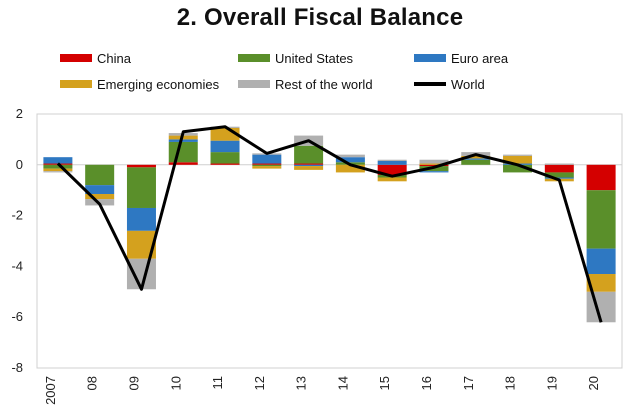  Describe the element at coordinates (19, 113) in the screenshot. I see `y-tick-label: 2` at that location.